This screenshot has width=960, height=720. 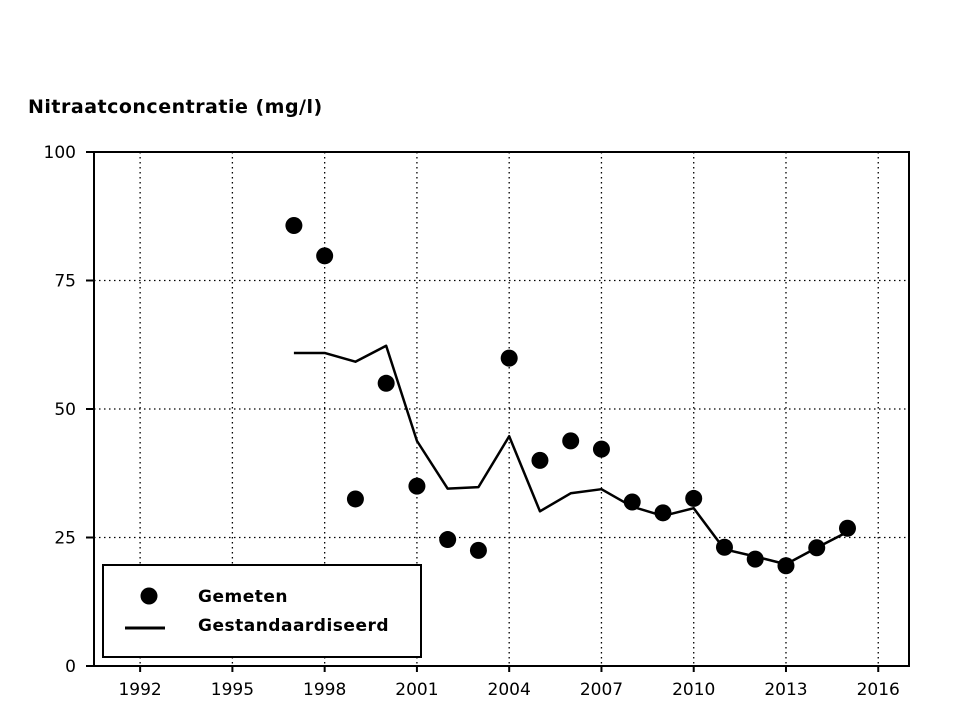 What do you see at coordinates (65, 539) in the screenshot?
I see `y-tick-label: 25` at bounding box center [65, 539].